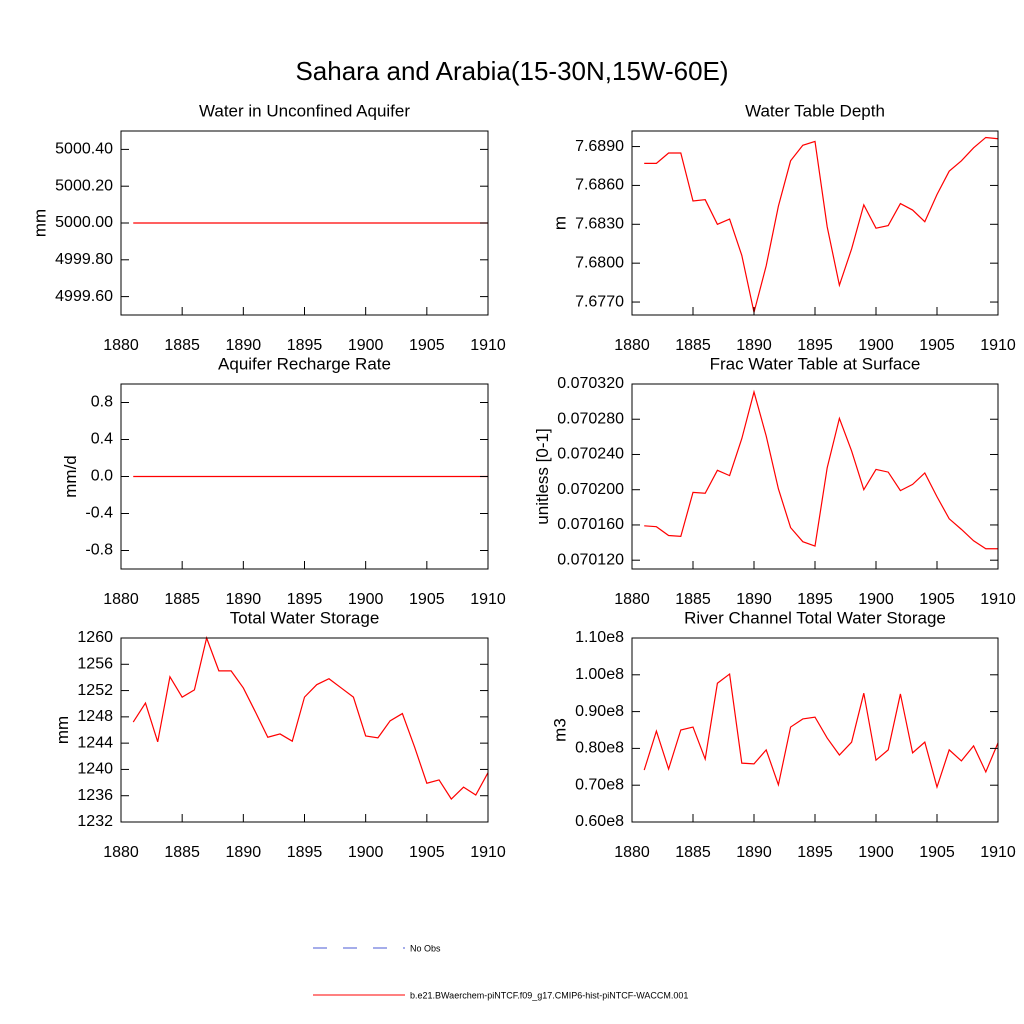 Image resolution: width=1024 pixels, height=1024 pixels. Describe the element at coordinates (99, 550) in the screenshot. I see `y-tick-label: -0.8` at that location.